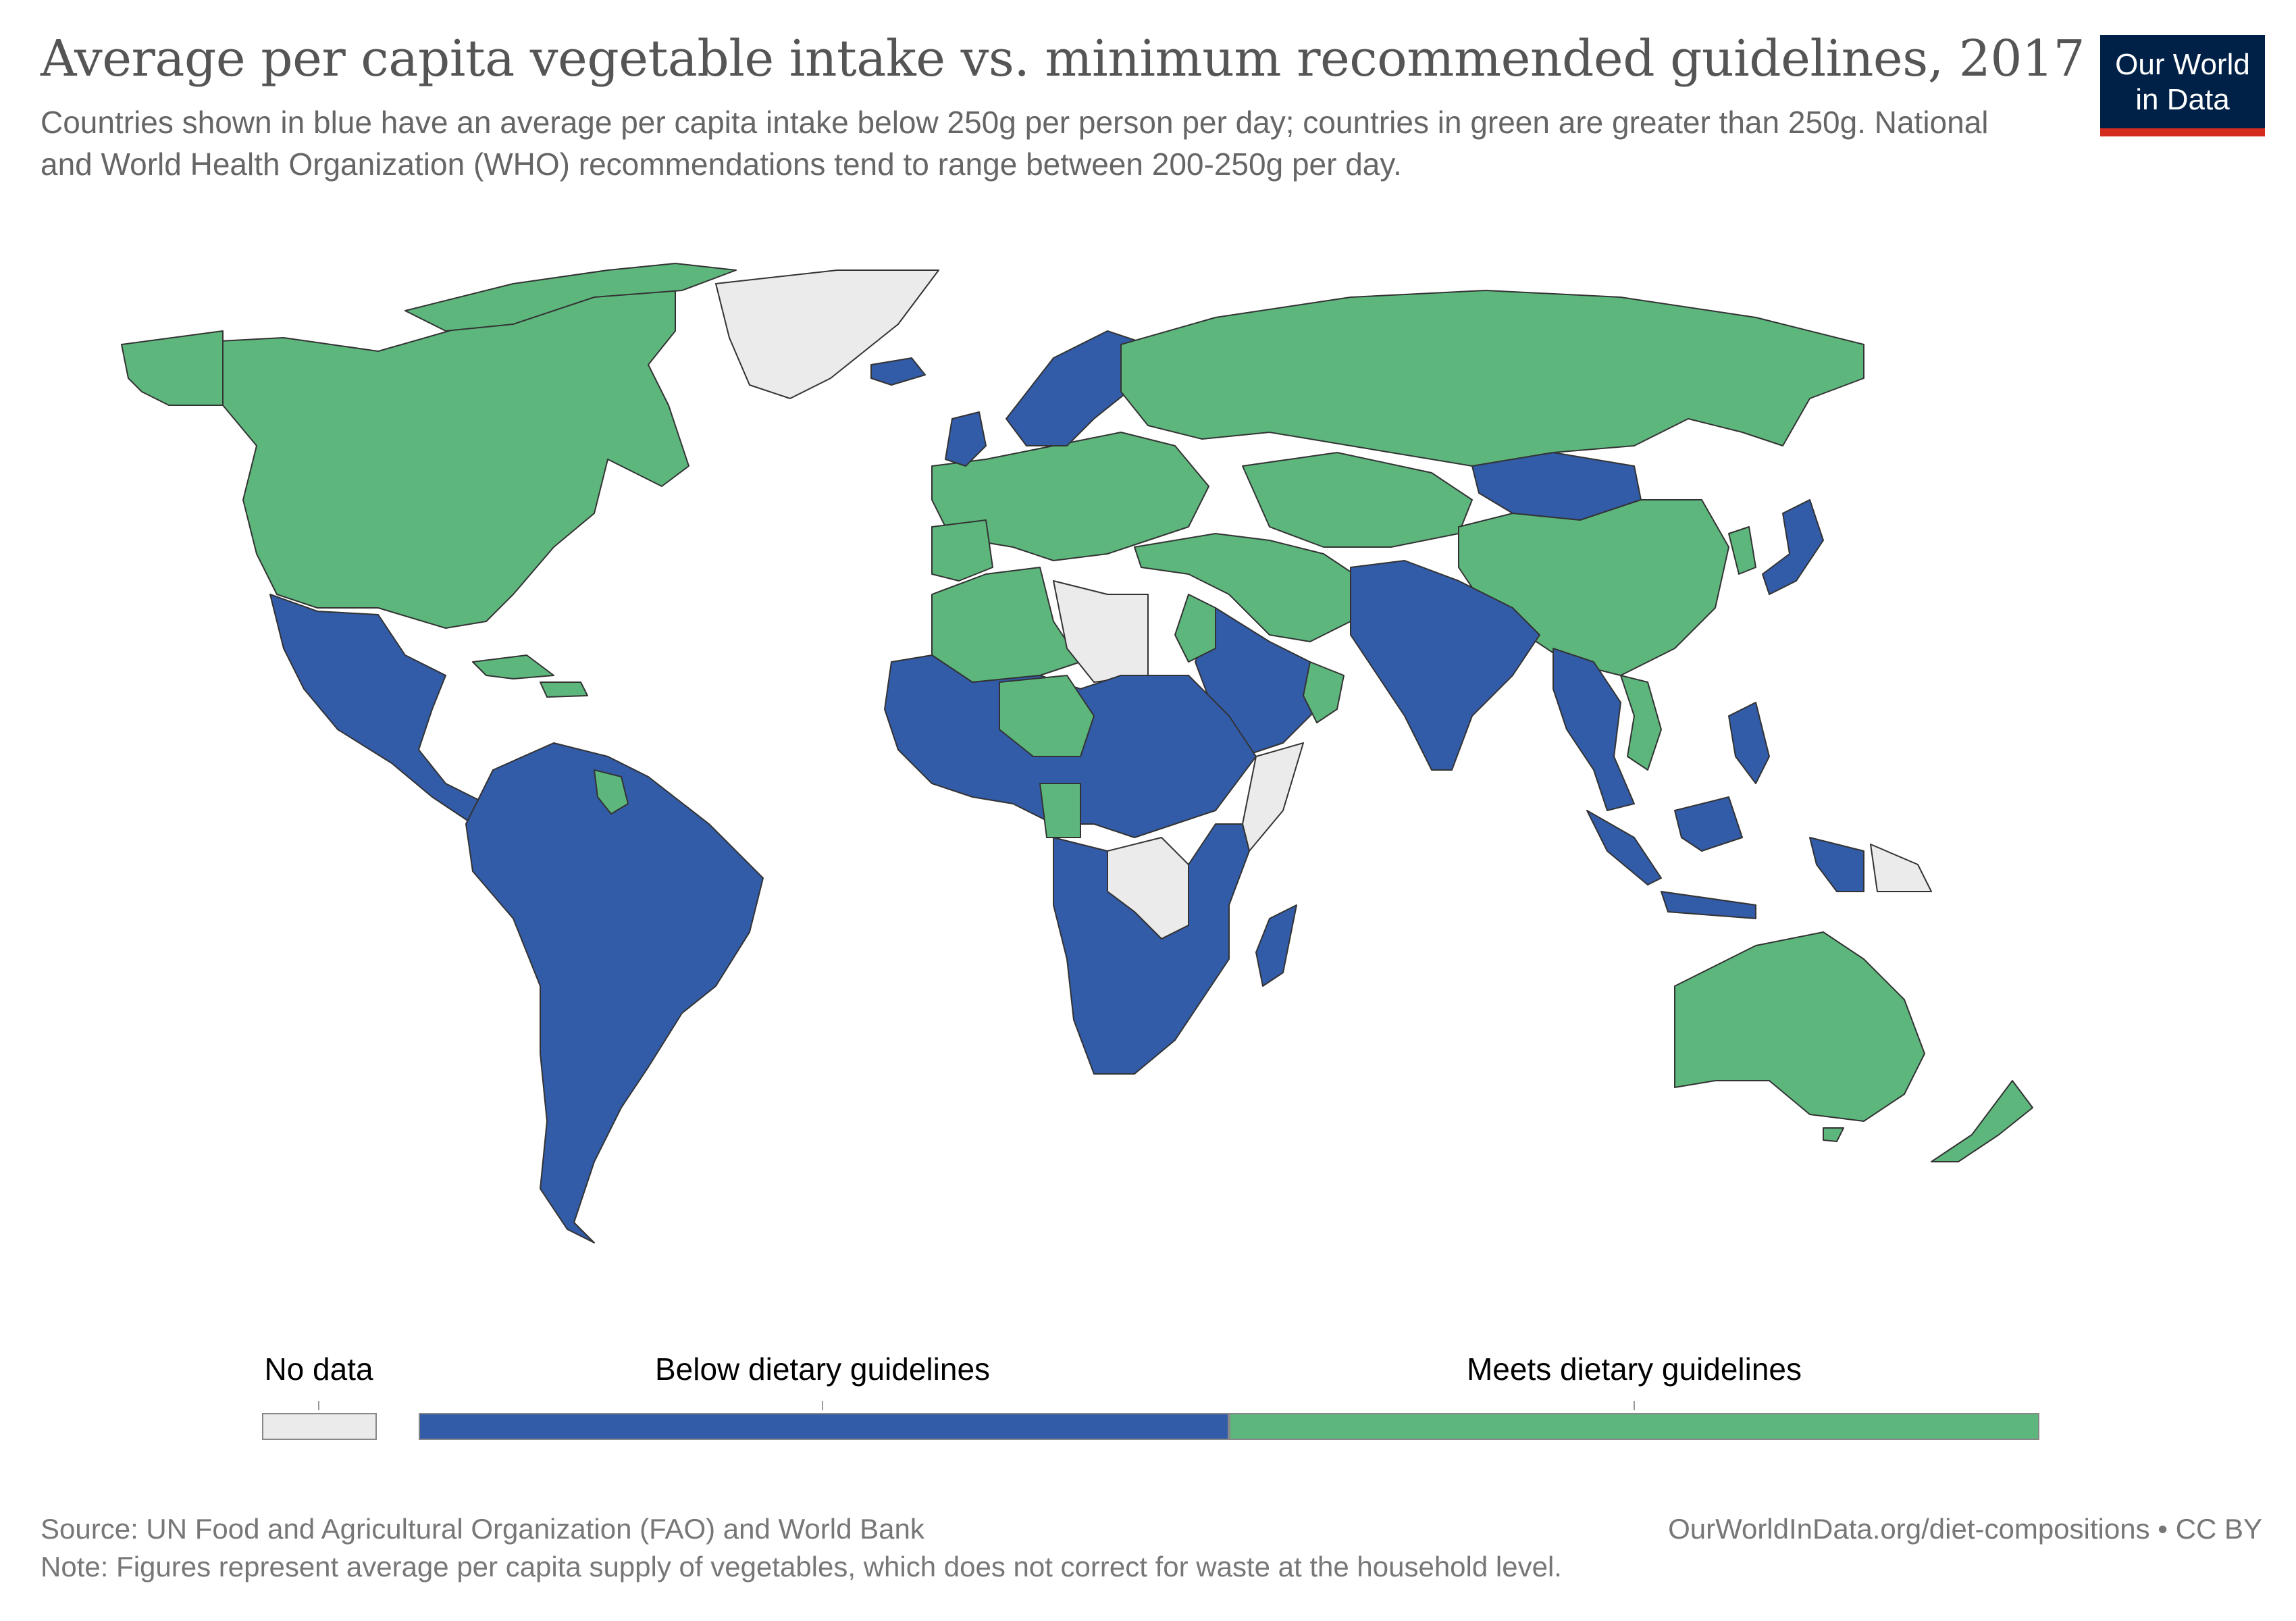 The image size is (2296, 1621). Describe the element at coordinates (318, 1405) in the screenshot. I see `legend-tick-no-data` at that location.